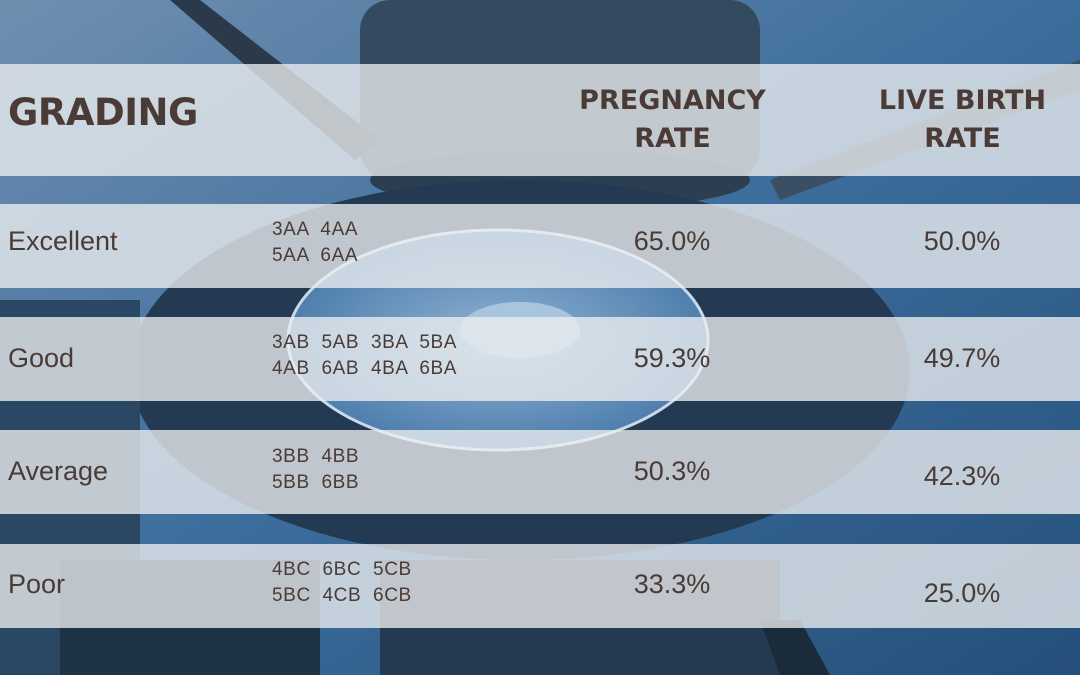  I want to click on grading-heading: GRADING, so click(103, 112).